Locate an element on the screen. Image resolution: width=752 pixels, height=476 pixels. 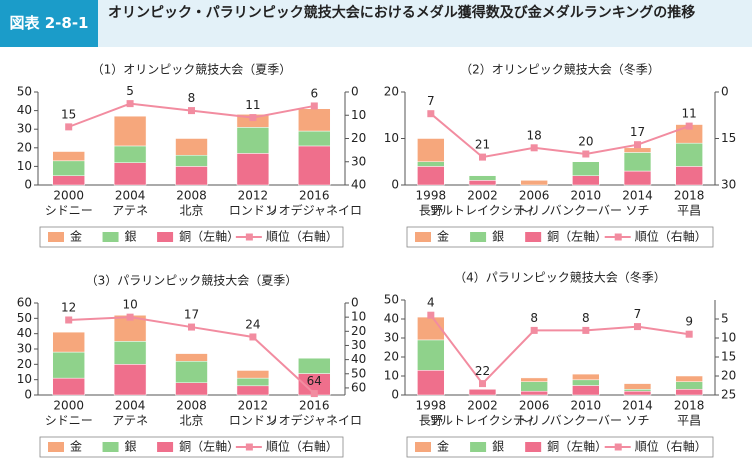
y-tick-label: 60 is located at coordinates (24, 303).